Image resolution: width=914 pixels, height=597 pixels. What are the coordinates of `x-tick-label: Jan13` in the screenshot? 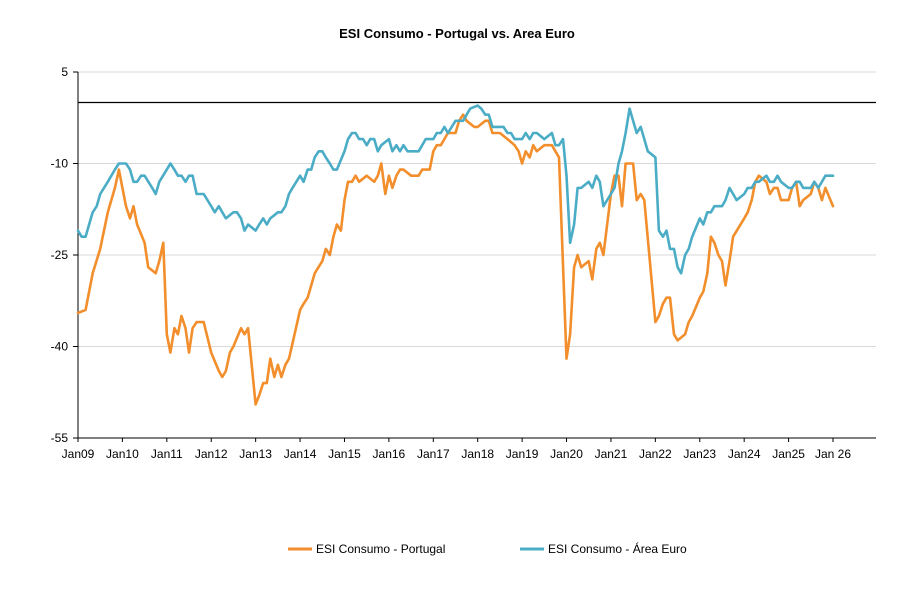 It's located at (255, 454).